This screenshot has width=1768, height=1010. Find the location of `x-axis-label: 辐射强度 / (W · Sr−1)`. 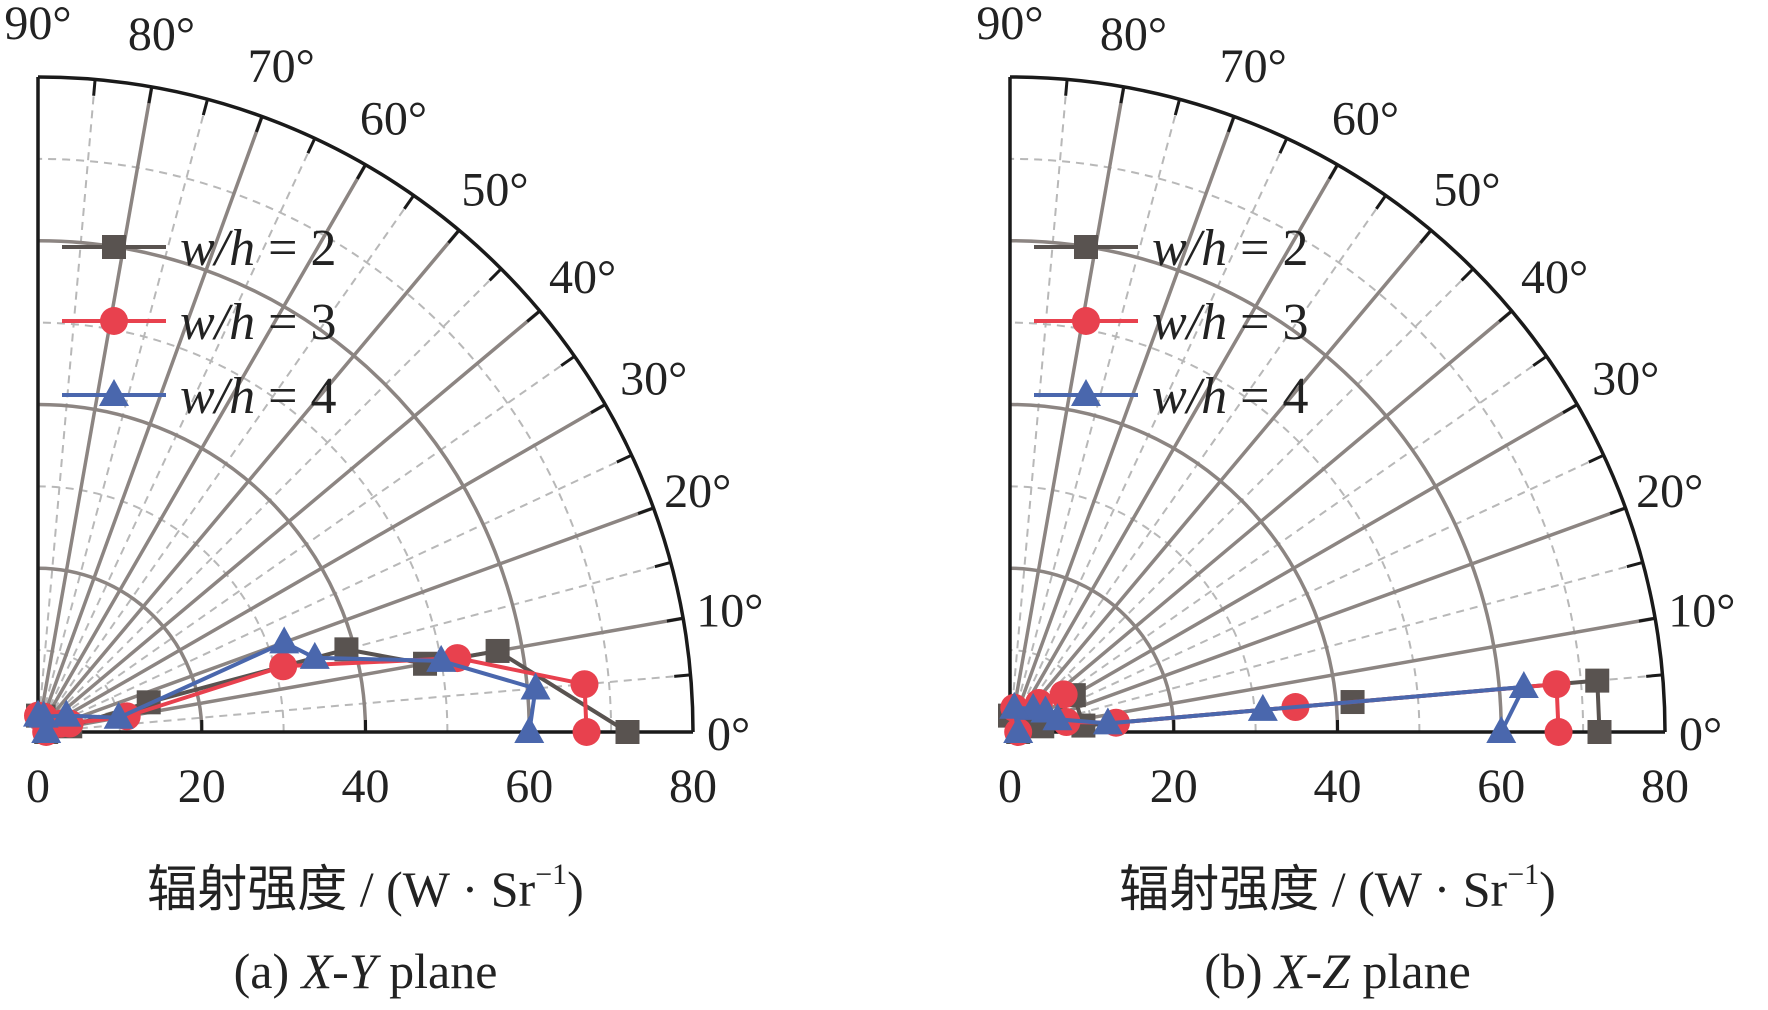

x-axis-label: 辐射强度 / (W · Sr−1) is located at coordinates (365, 887).